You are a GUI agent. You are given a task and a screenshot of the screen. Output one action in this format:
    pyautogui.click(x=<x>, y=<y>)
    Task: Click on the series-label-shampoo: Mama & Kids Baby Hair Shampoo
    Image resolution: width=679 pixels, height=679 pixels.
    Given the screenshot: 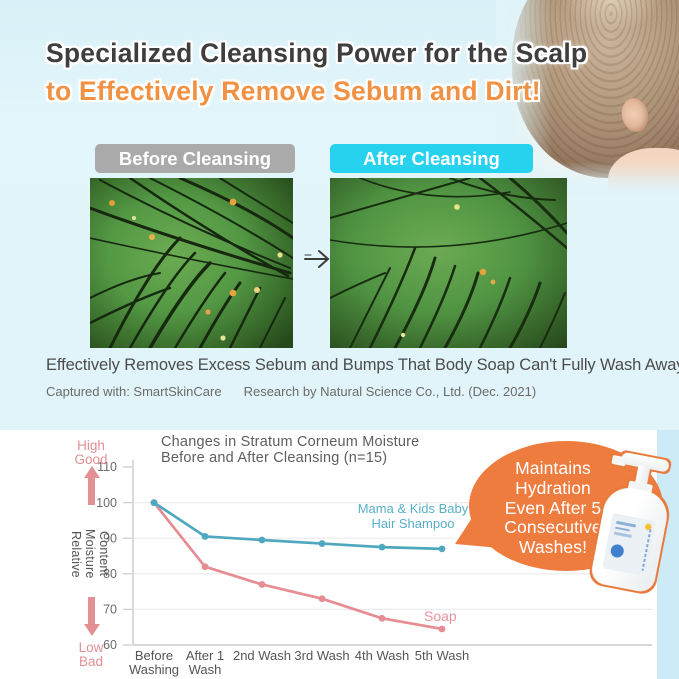 What is the action you would take?
    pyautogui.click(x=413, y=516)
    